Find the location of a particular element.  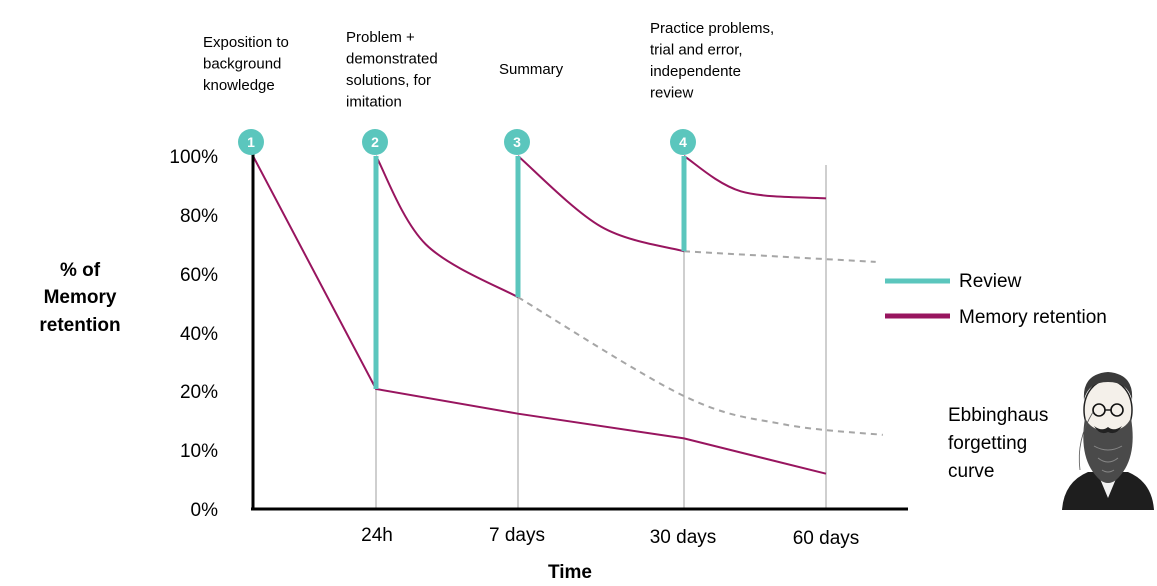

x-axis-label: Time is located at coordinates (570, 572).